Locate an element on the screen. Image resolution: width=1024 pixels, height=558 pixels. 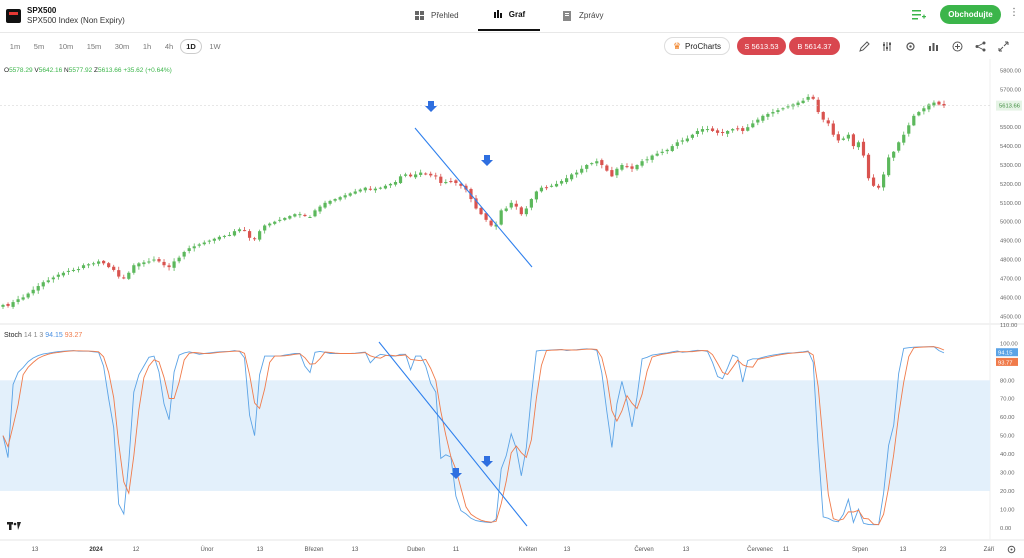
procharts-button: ♛ ProCharts is located at coordinates (697, 46).